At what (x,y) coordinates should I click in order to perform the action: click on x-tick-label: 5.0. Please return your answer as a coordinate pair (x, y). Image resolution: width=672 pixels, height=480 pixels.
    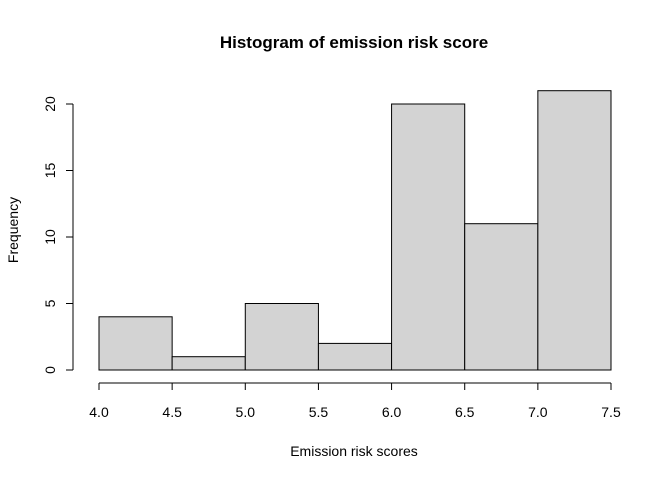
    Looking at the image, I should click on (246, 412).